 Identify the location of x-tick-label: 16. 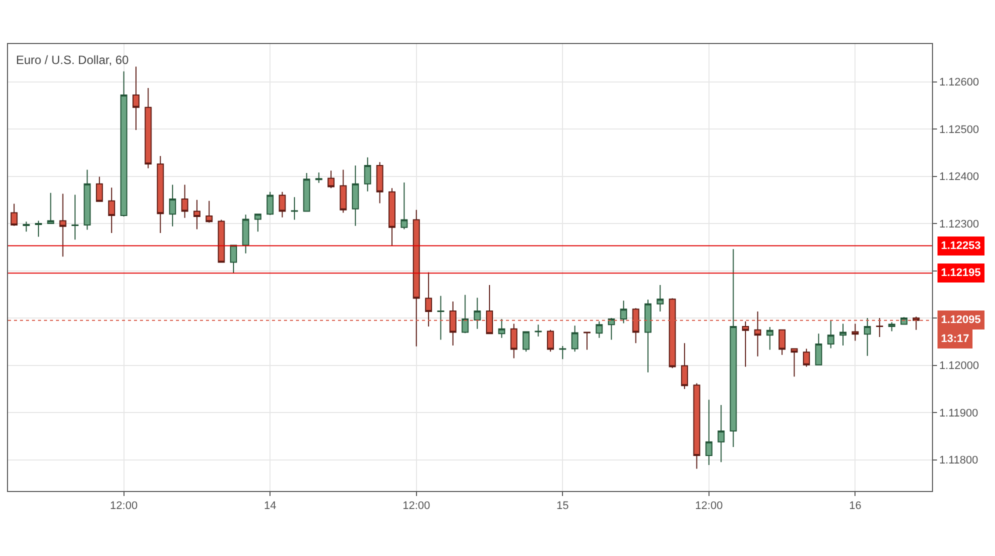
(855, 506).